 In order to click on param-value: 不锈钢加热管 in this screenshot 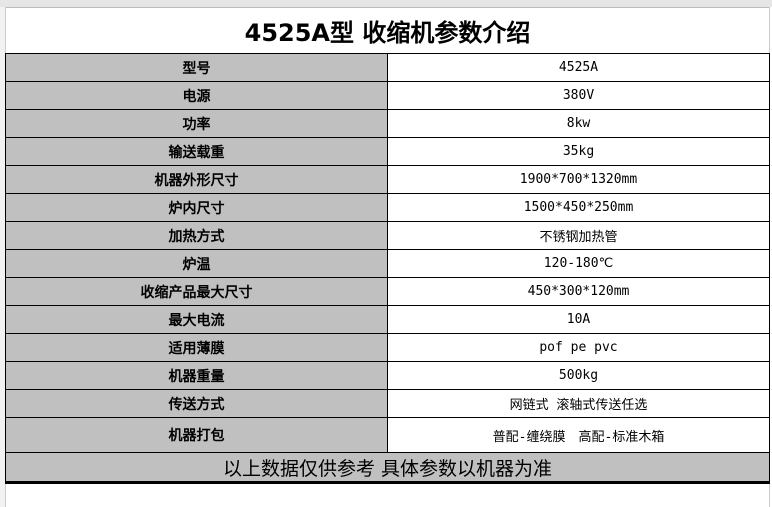, I will do `click(578, 235)`.